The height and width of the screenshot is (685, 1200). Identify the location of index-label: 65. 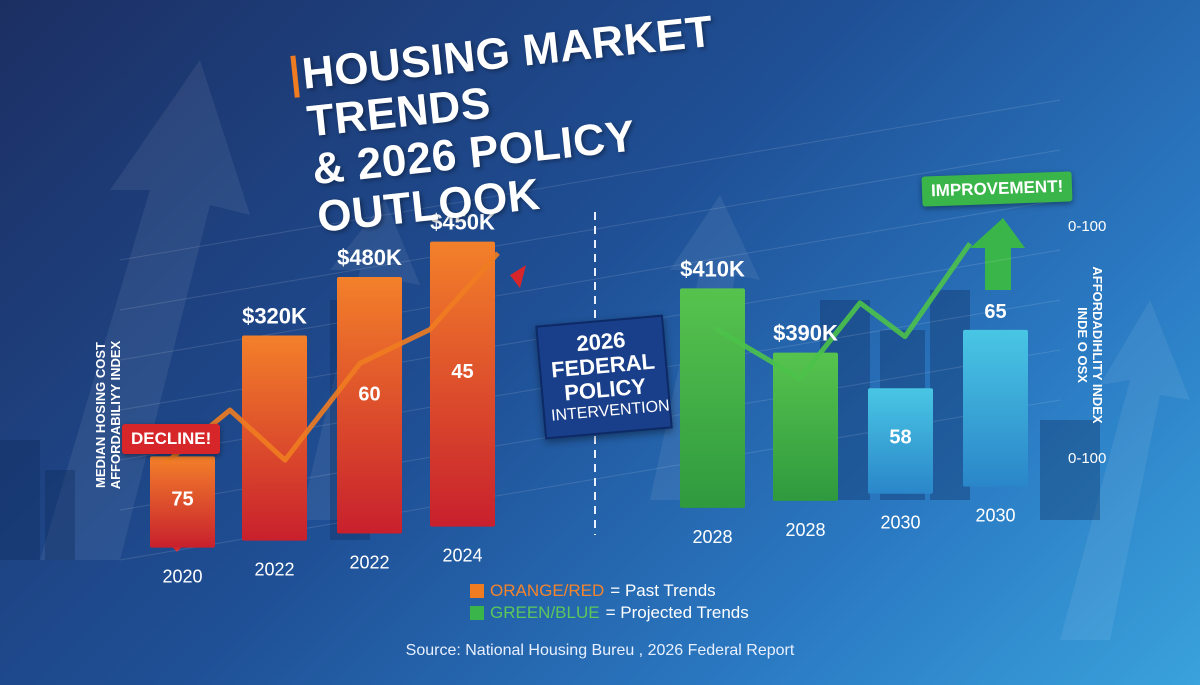
(995, 312).